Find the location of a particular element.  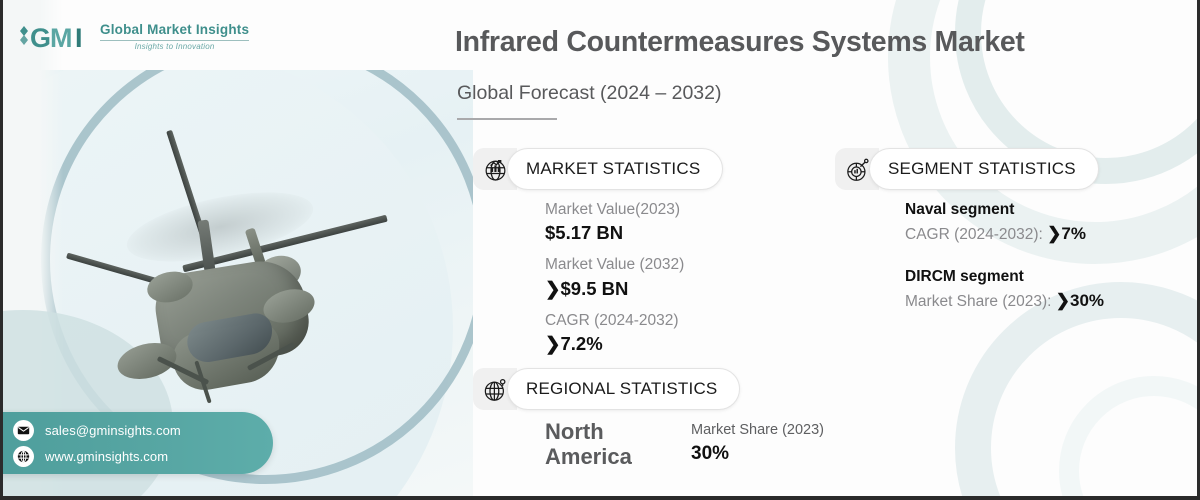

market-statistics-pill: MARKET STATISTICS is located at coordinates (615, 169).